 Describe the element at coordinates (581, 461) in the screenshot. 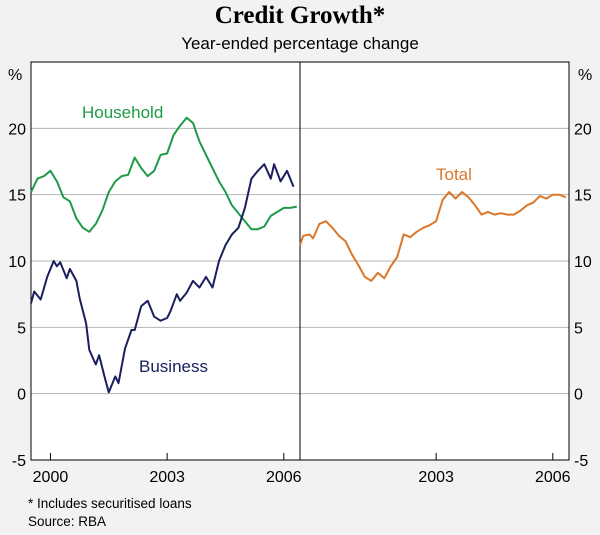

I see `y-tick-label-right: -5` at that location.